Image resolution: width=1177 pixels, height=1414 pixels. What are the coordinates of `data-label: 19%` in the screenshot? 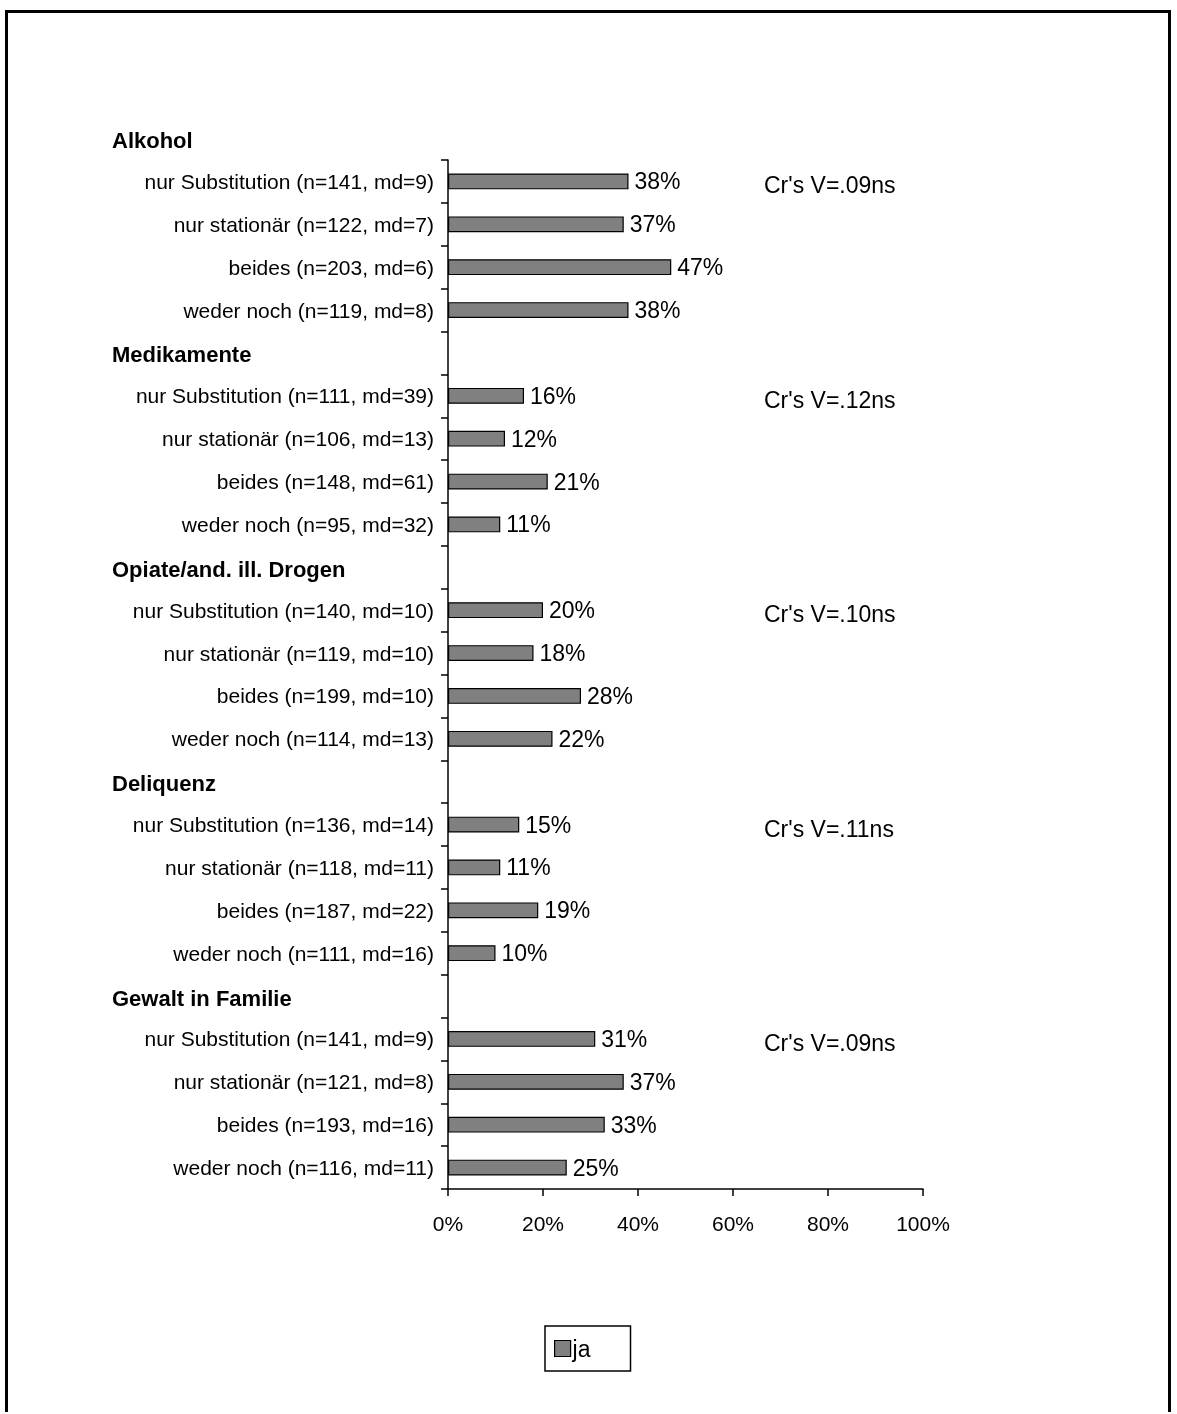 It's located at (567, 910).